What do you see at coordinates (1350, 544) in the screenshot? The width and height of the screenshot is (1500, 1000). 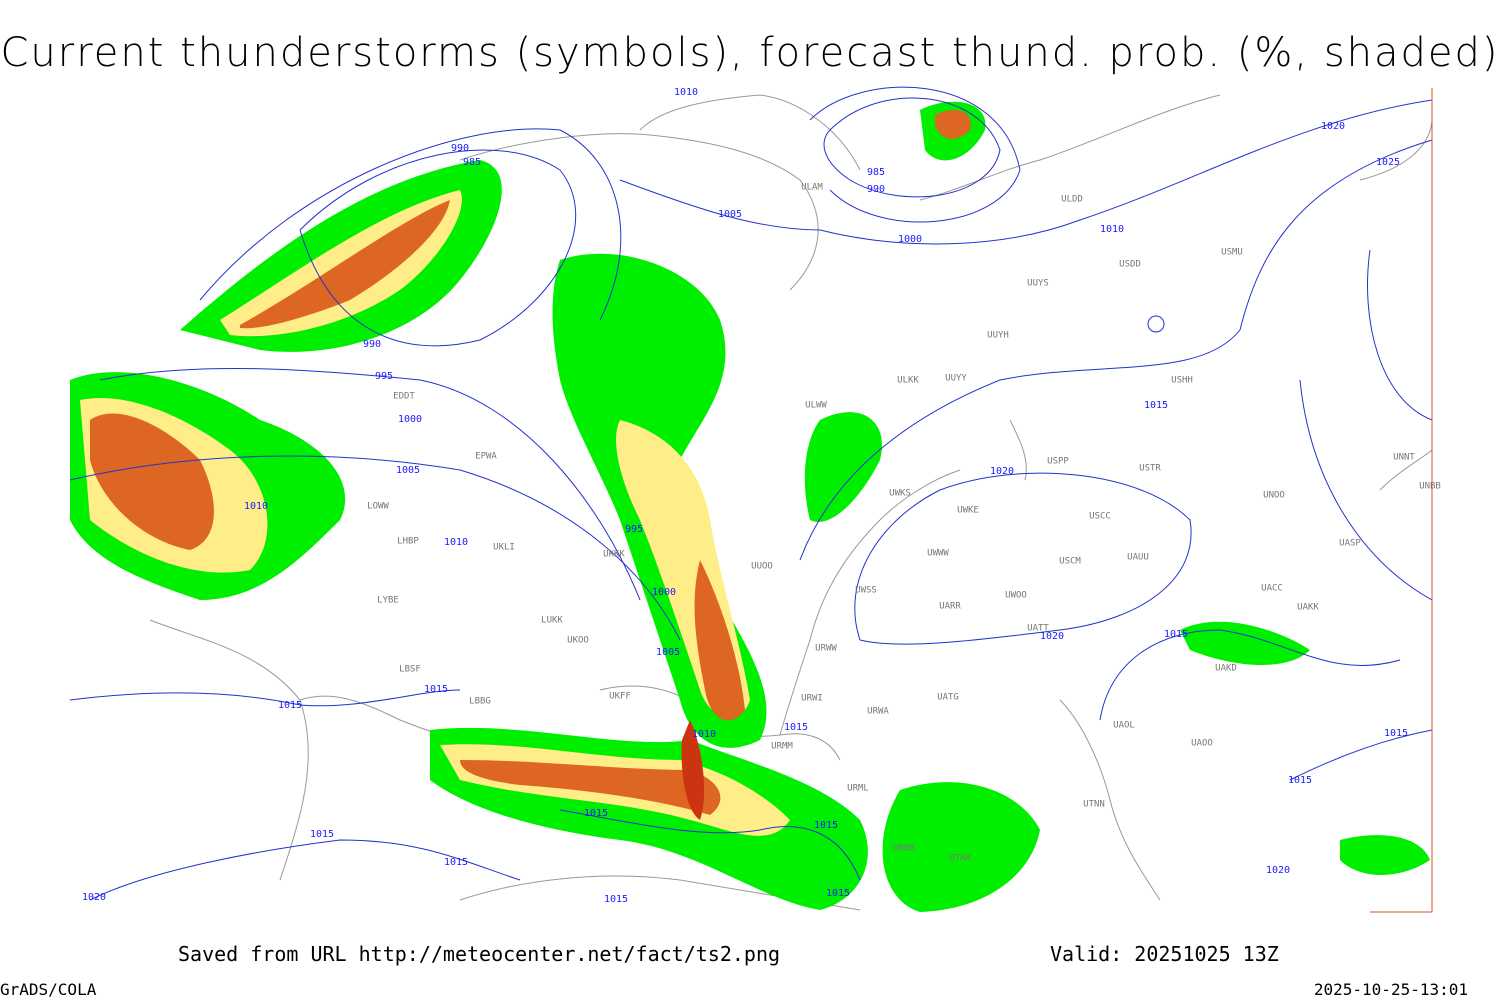 I see `station-code: UASP` at bounding box center [1350, 544].